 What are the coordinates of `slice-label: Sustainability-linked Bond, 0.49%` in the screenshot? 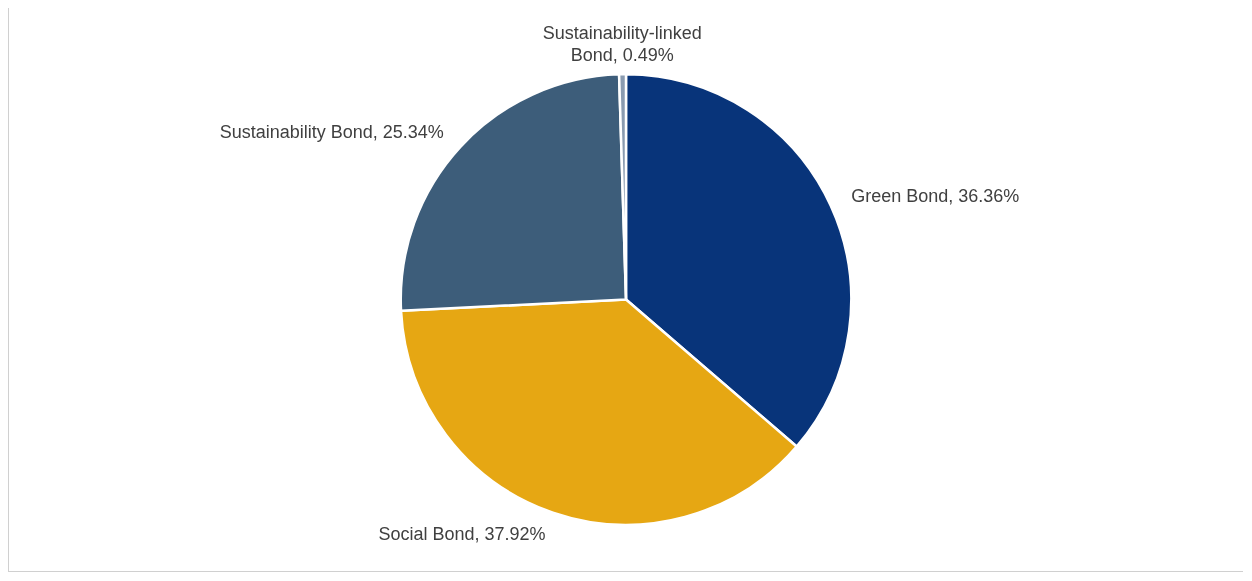 It's located at (622, 43).